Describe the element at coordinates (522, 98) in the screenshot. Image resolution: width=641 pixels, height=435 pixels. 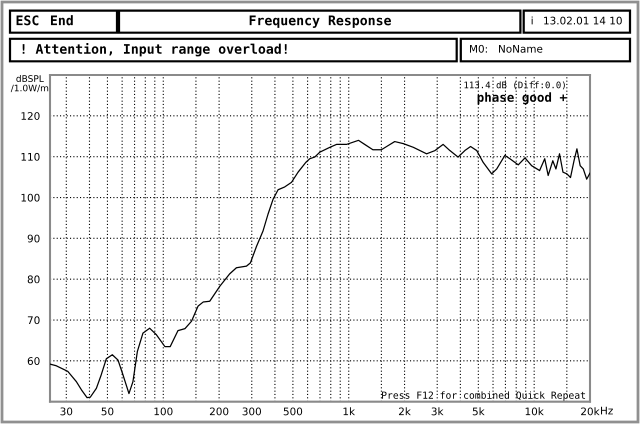
I see `annotation: phase good +` at that location.